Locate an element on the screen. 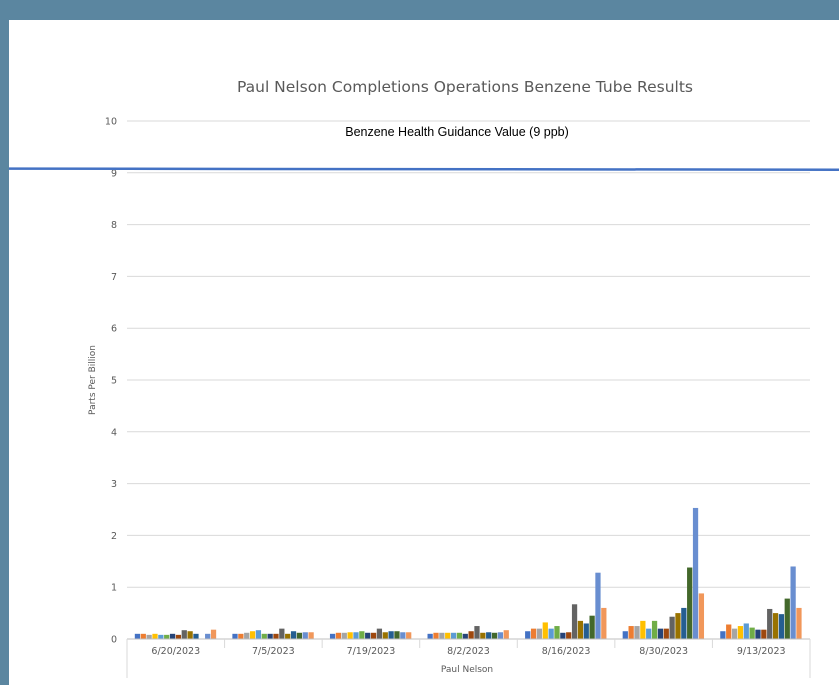 This screenshot has width=839, height=685. y-tick-label: 2 is located at coordinates (114, 536).